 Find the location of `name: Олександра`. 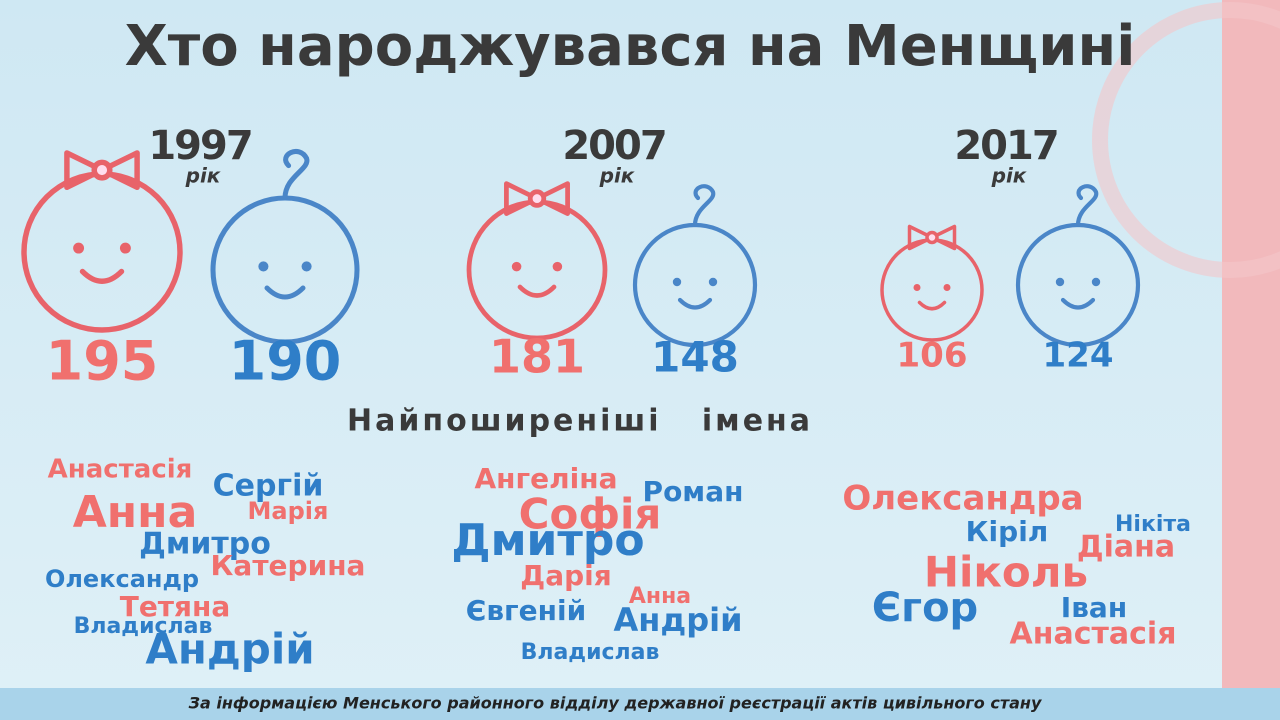

name: Олександра is located at coordinates (962, 499).